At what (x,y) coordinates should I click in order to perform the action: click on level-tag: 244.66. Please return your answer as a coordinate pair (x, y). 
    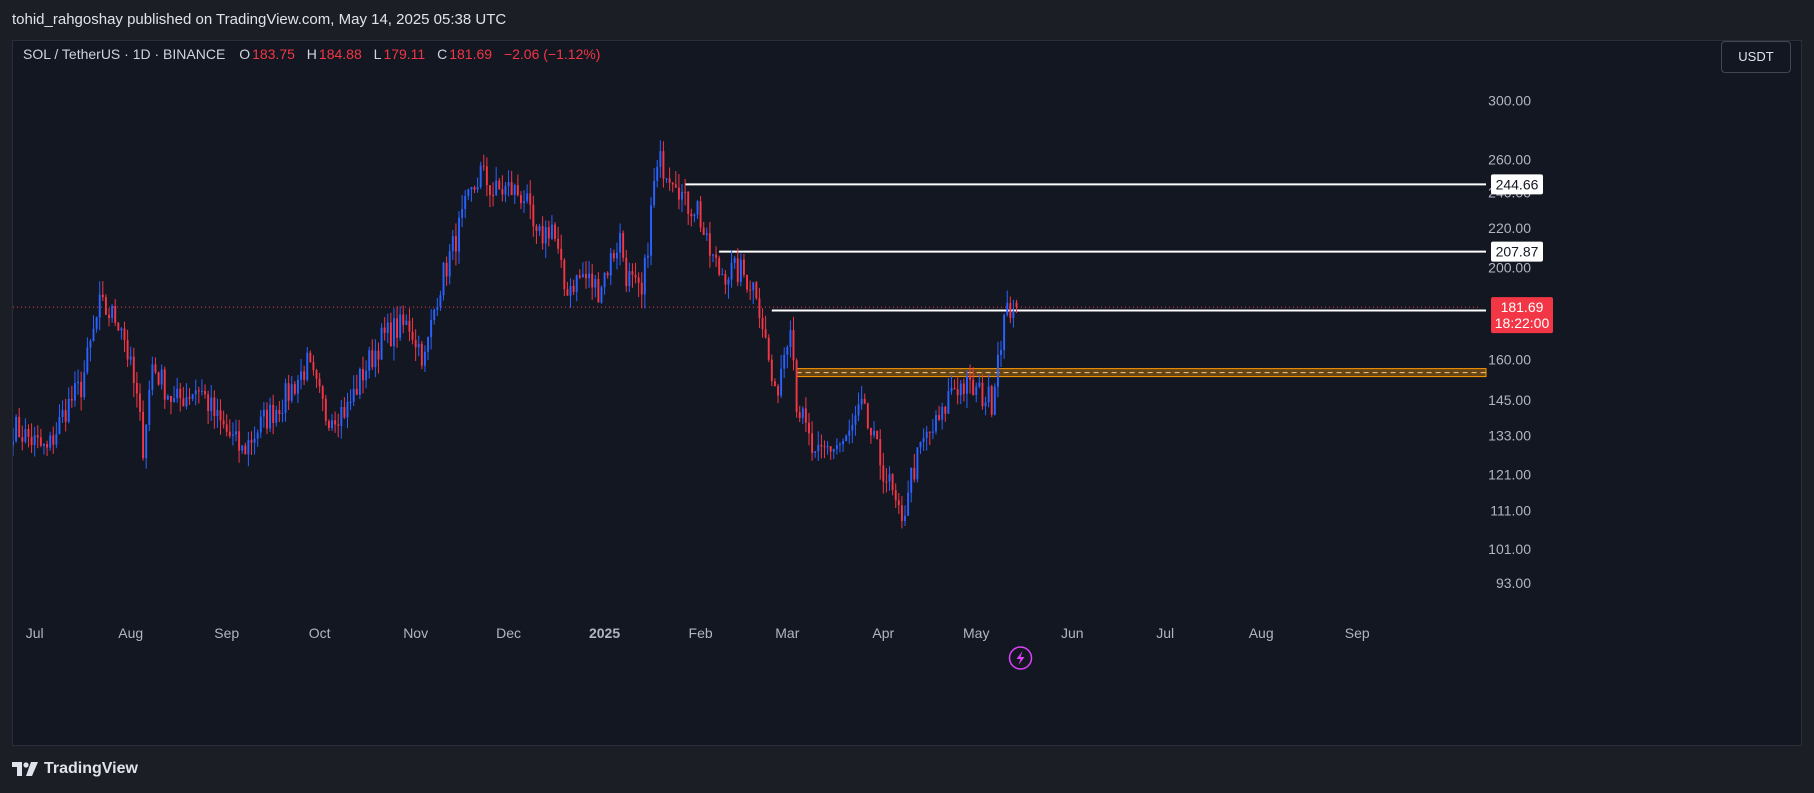
    Looking at the image, I should click on (1517, 184).